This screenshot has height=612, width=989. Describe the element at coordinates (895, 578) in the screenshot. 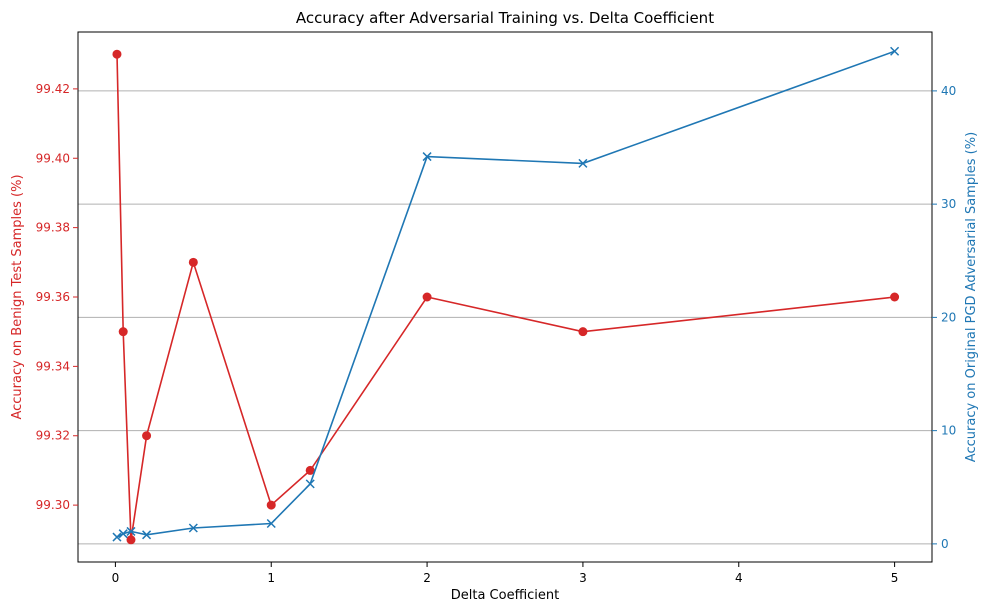

I see `x-tick-label: 5` at that location.